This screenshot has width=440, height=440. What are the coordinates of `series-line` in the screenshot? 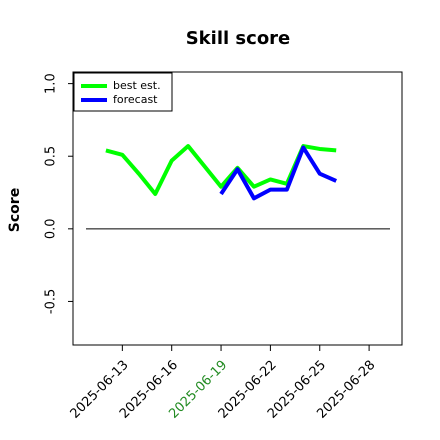 It's located at (278, 173).